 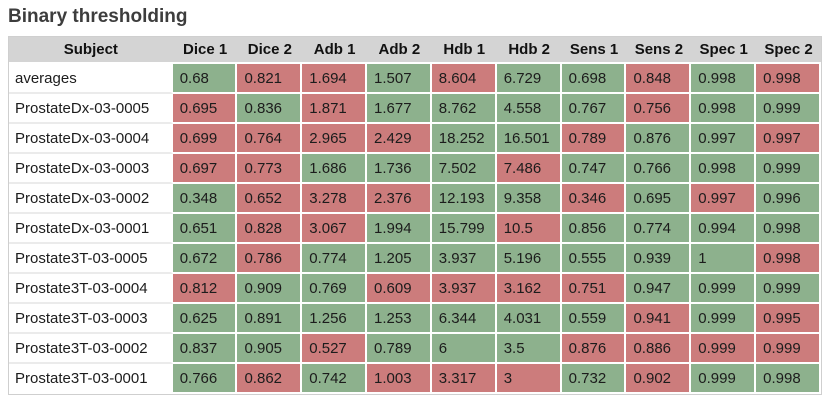 I want to click on subject-cell: ProstateDx-03-0003, so click(x=91, y=169).